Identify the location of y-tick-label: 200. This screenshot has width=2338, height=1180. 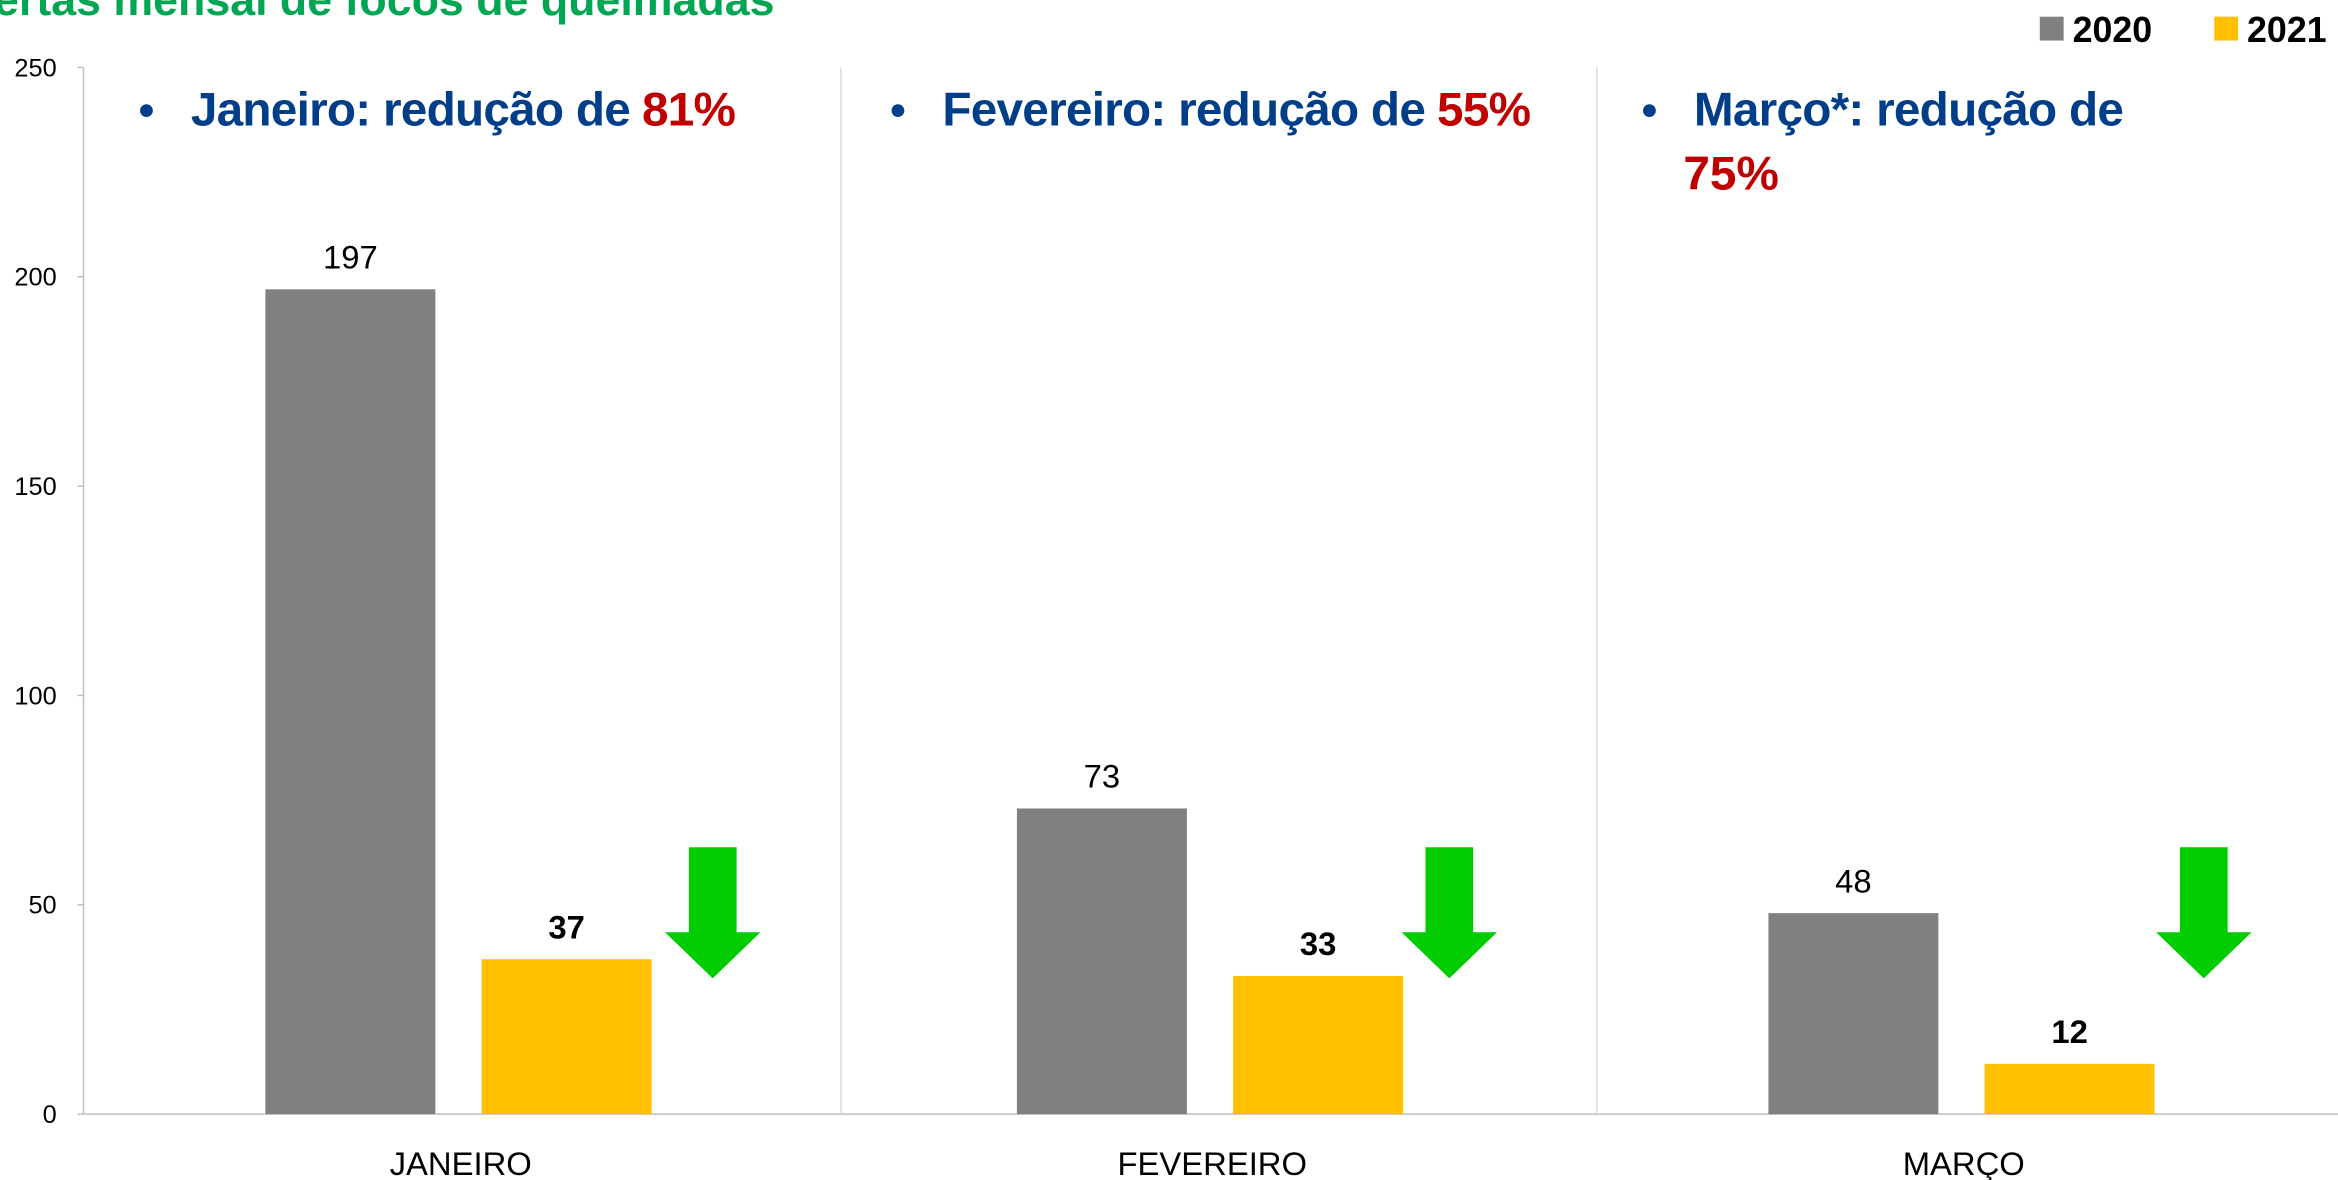
(35, 278).